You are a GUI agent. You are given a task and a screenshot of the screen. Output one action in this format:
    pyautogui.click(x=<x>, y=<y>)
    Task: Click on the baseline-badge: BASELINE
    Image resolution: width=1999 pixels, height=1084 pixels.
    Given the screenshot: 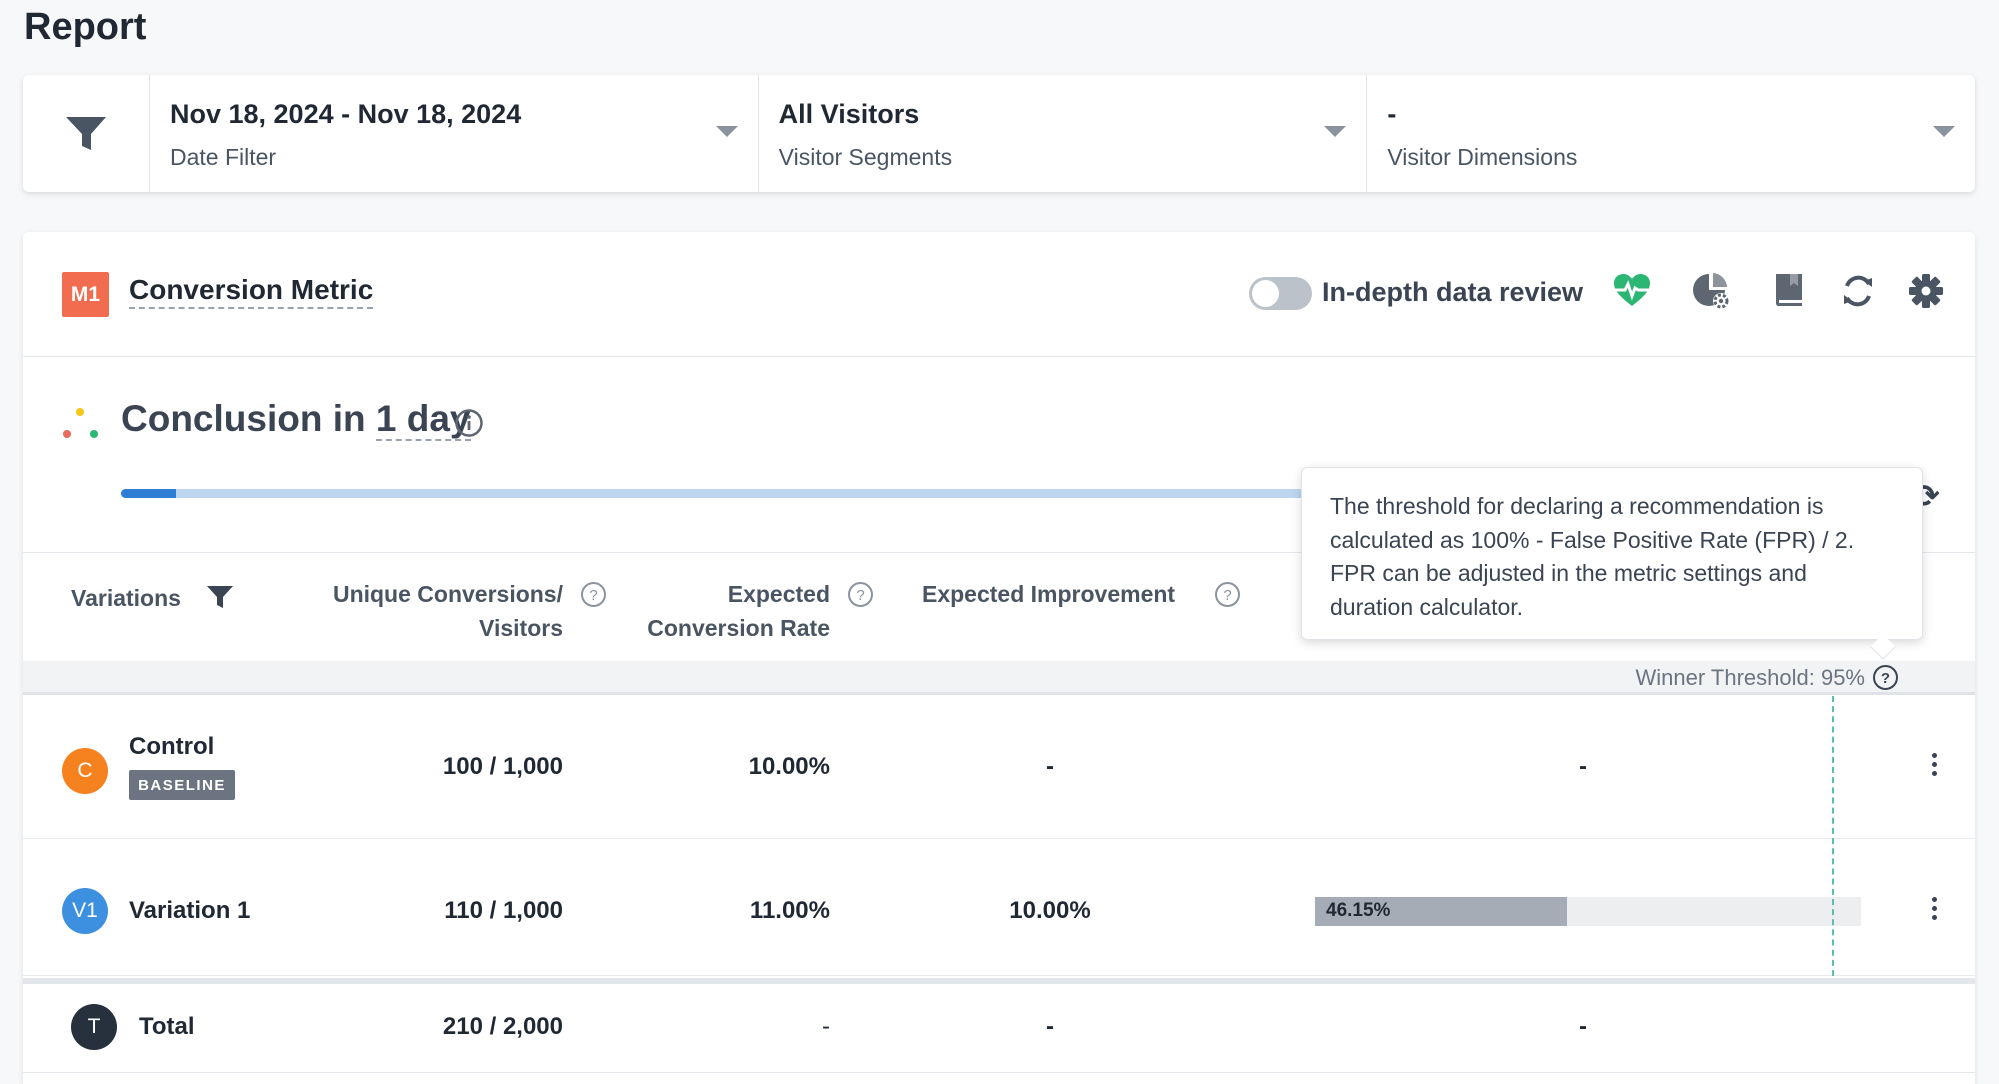 What is the action you would take?
    pyautogui.click(x=182, y=785)
    